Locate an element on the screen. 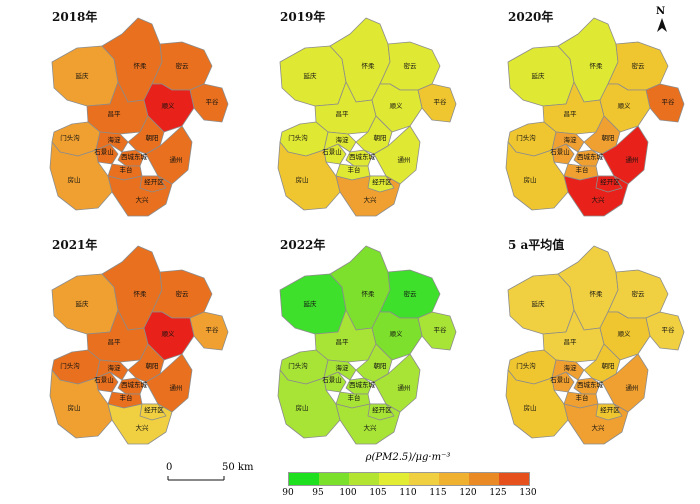  panel-title: 2022年 is located at coordinates (303, 245).